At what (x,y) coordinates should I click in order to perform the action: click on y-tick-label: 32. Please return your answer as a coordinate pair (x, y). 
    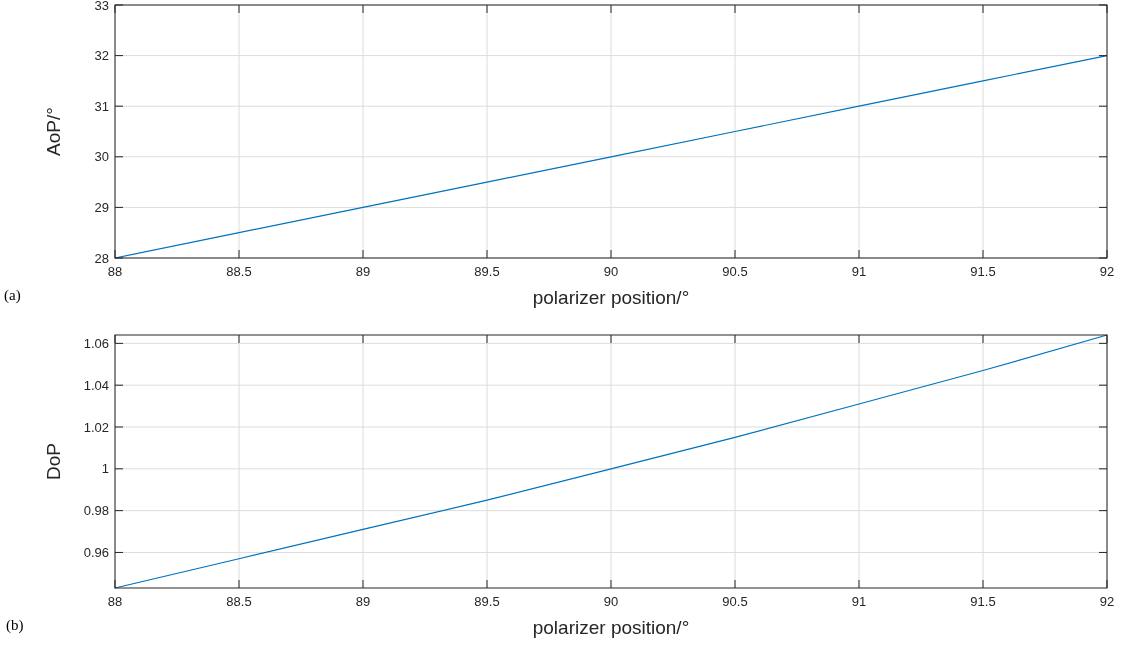
    Looking at the image, I should click on (101, 56).